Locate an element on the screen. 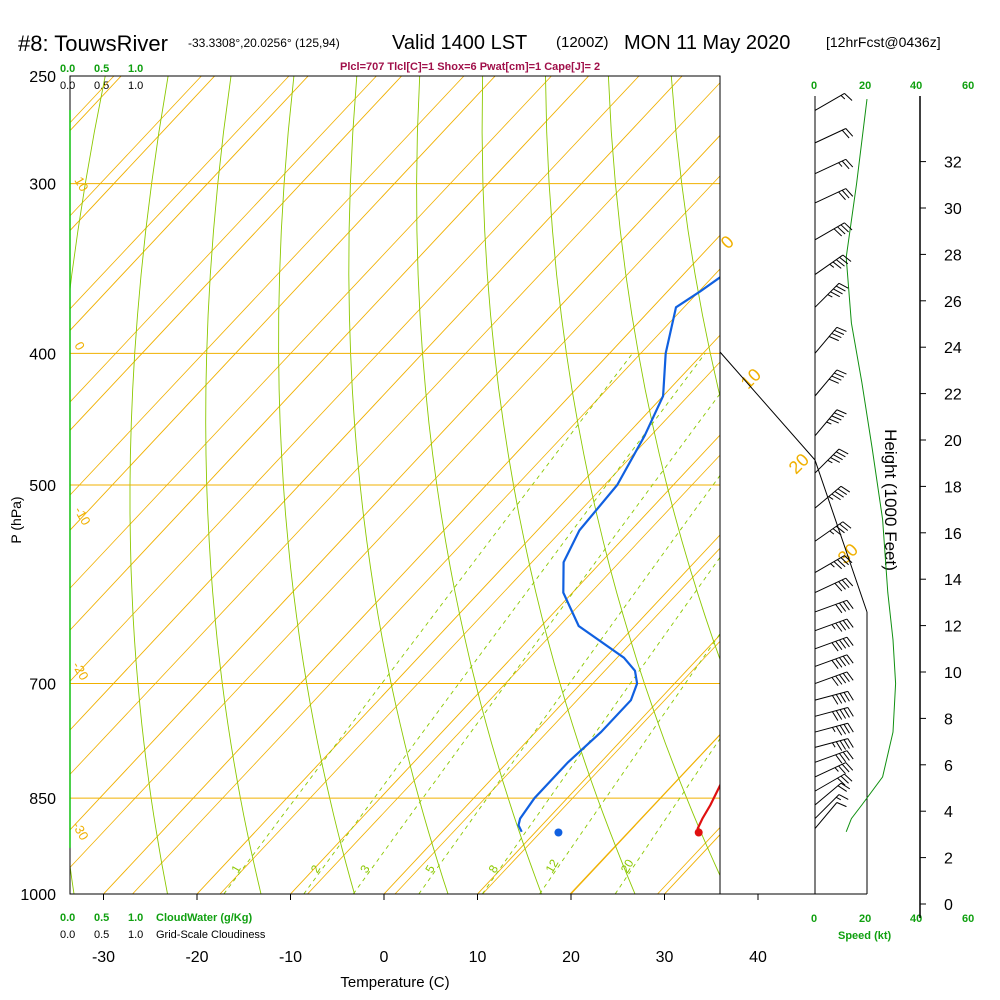  cloudwater-scale-top: 0.0 0.5 1.0 is located at coordinates (101, 69).